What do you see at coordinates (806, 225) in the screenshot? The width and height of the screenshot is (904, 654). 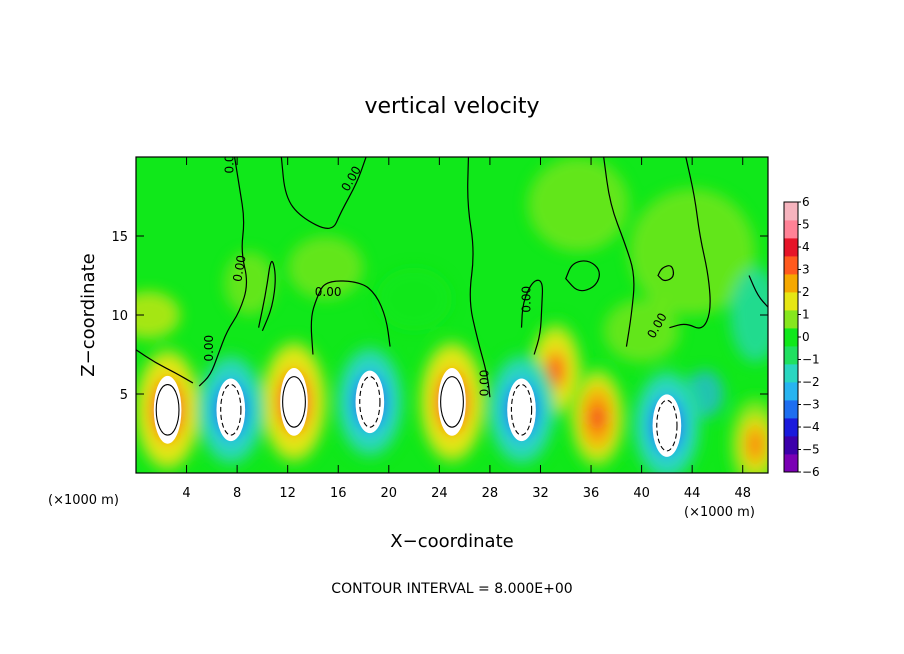 I see `colorbar-label: 5` at bounding box center [806, 225].